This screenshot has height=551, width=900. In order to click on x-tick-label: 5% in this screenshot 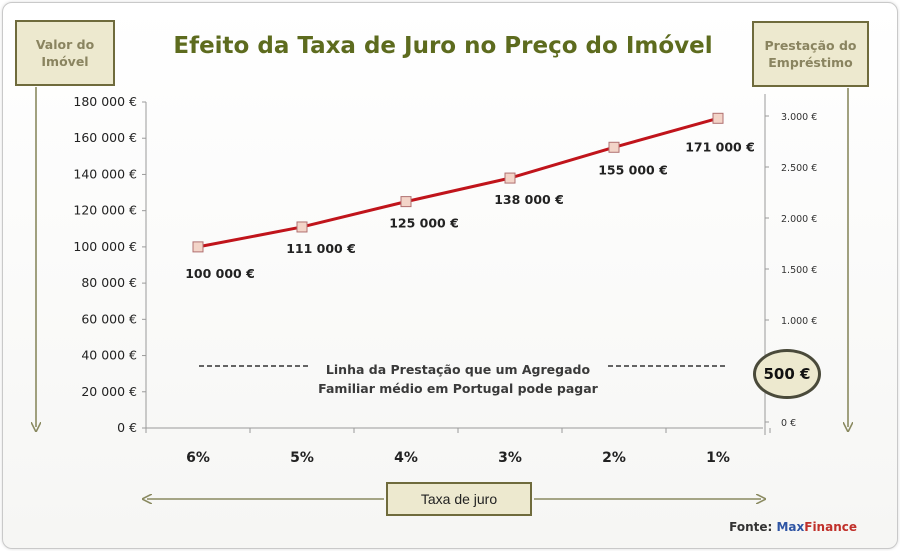, I will do `click(302, 458)`.